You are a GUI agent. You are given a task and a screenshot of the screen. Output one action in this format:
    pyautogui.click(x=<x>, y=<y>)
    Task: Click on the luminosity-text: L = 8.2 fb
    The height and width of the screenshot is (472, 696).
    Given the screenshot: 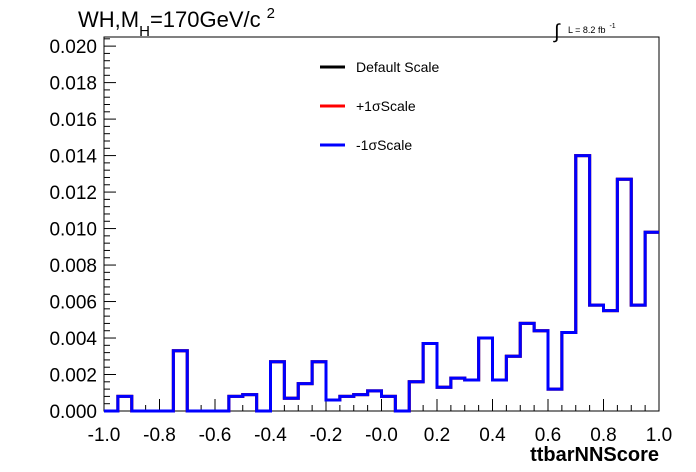 What is the action you would take?
    pyautogui.click(x=586, y=30)
    